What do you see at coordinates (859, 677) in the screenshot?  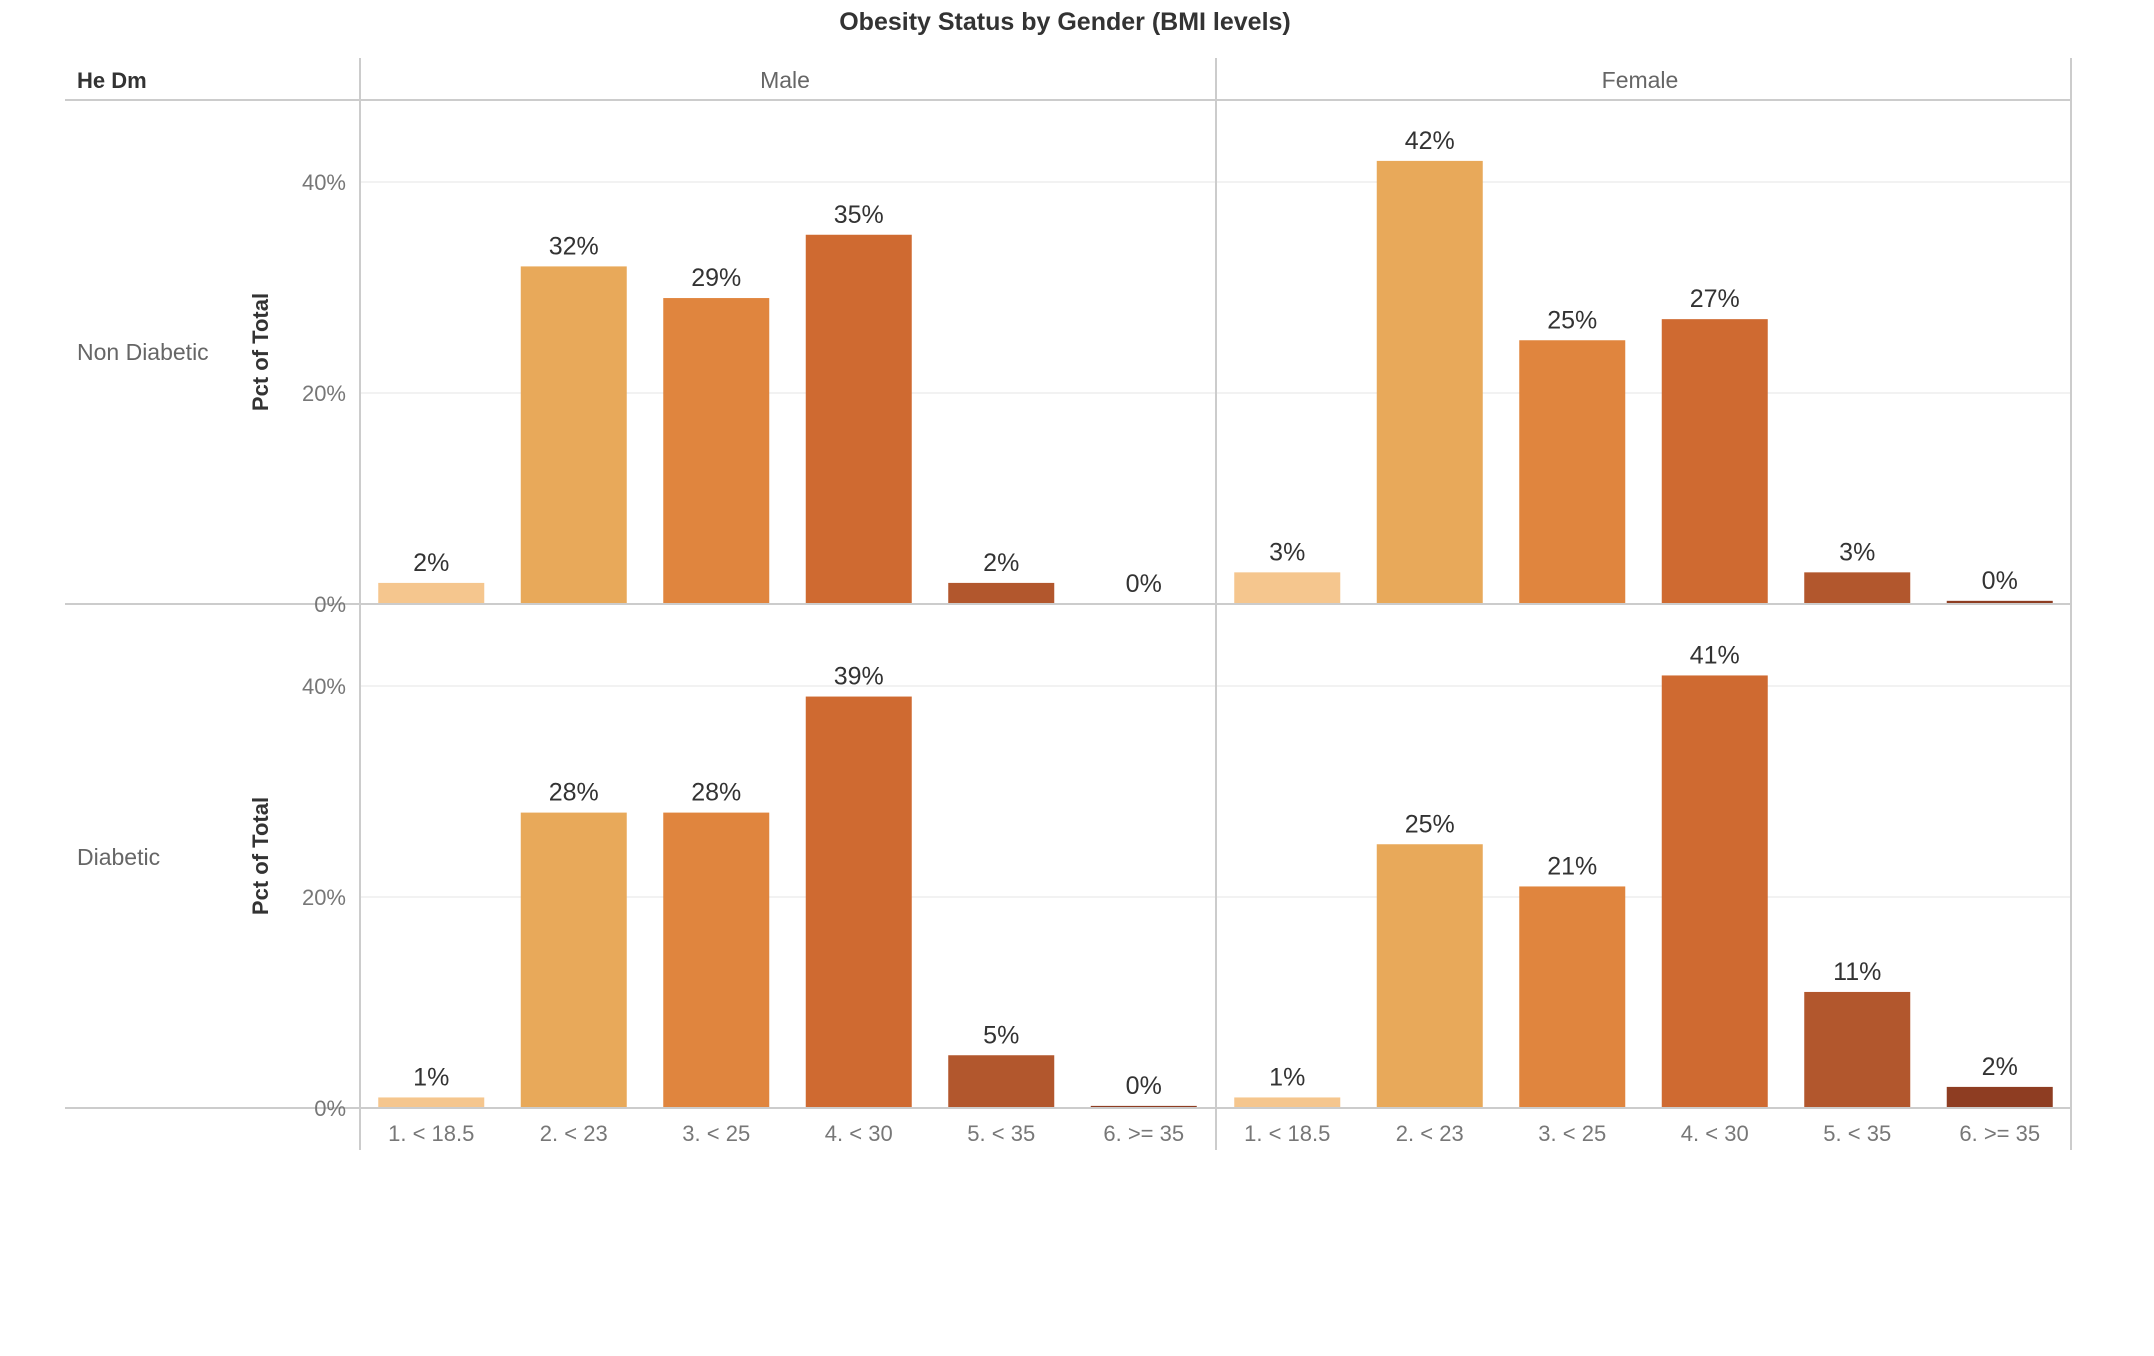 I see `data-label: 39%` at bounding box center [859, 677].